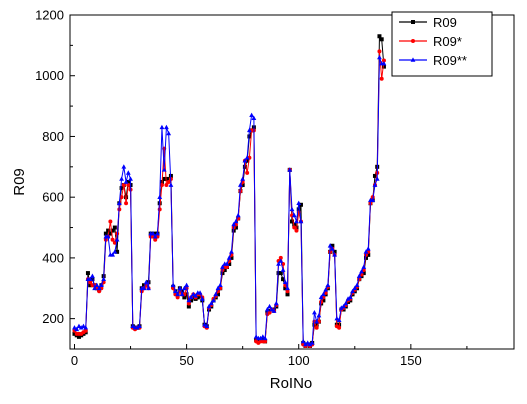 The width and height of the screenshot is (527, 404). What do you see at coordinates (430, 41) in the screenshot?
I see `legend-item: R09*` at bounding box center [430, 41].